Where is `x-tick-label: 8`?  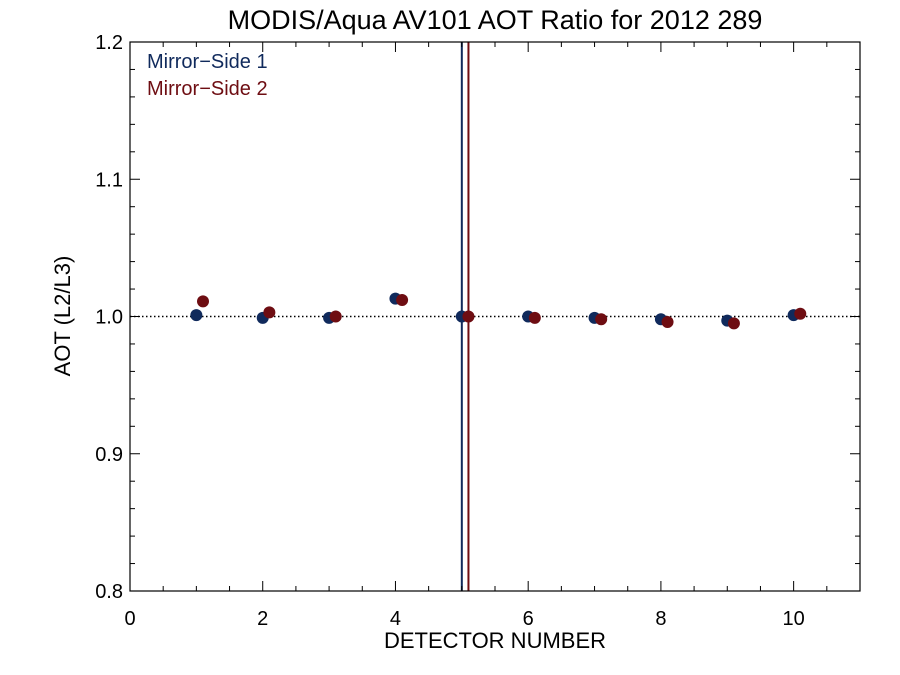
x-tick-label: 8 is located at coordinates (660, 619).